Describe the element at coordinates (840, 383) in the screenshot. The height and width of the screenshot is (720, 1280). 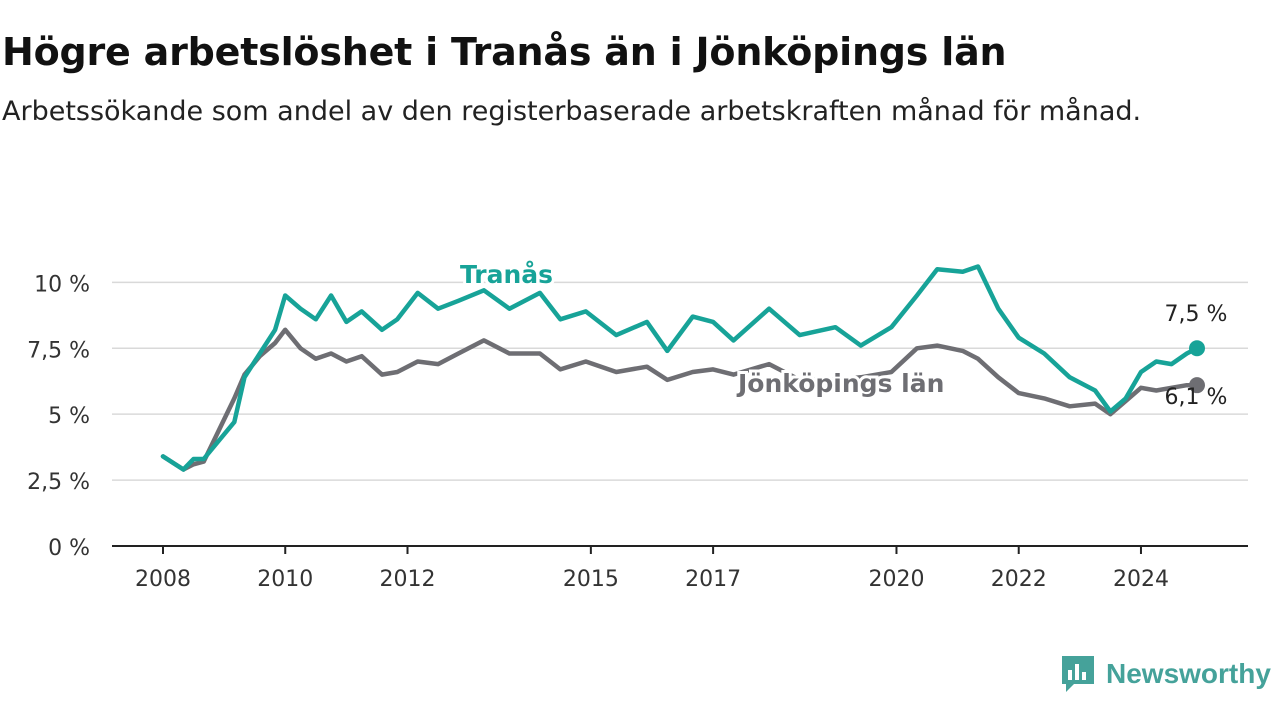
I see `series-label-jonkoping: Jönköpings län` at that location.